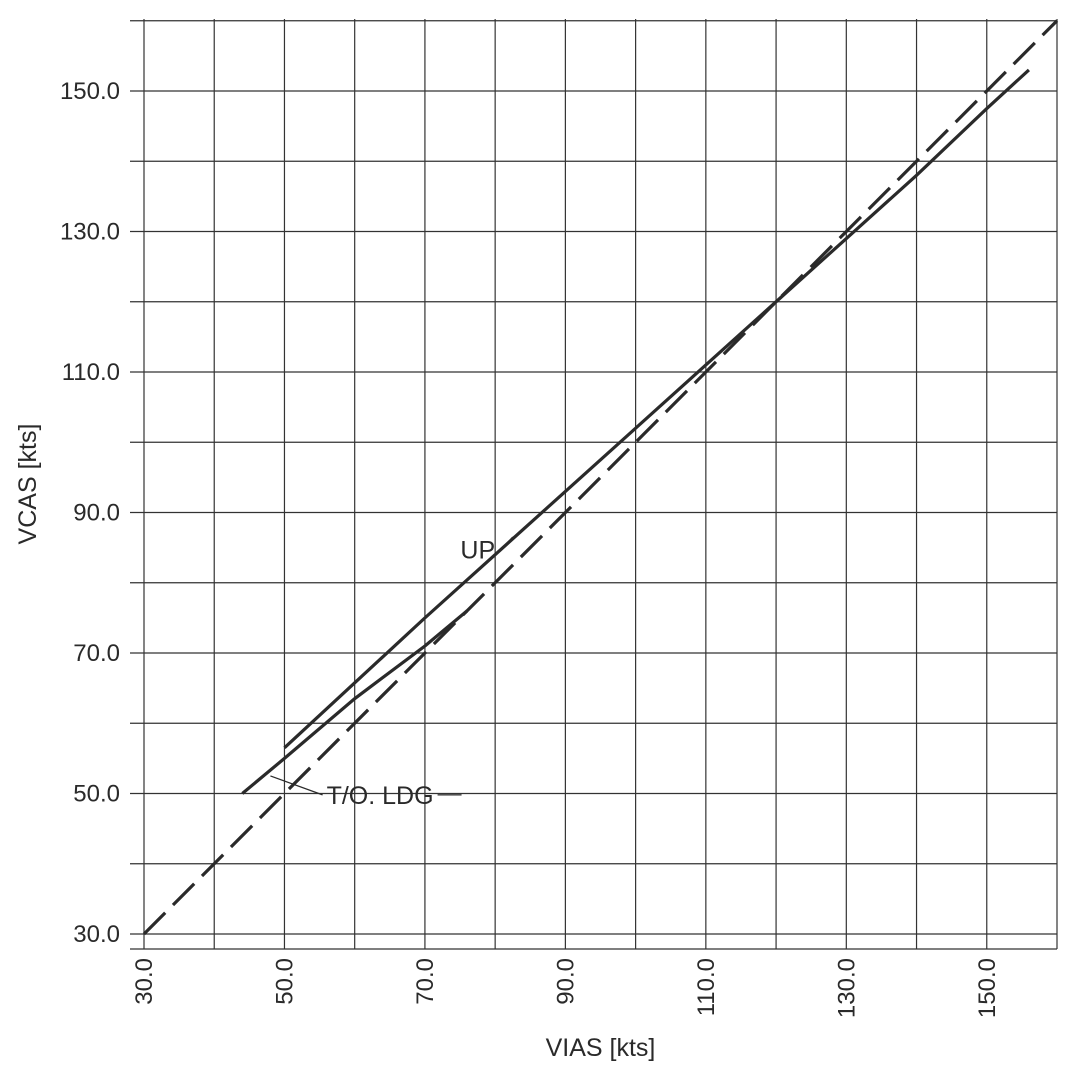 The height and width of the screenshot is (1065, 1071). I want to click on x-tick-label: 130.0, so click(846, 988).